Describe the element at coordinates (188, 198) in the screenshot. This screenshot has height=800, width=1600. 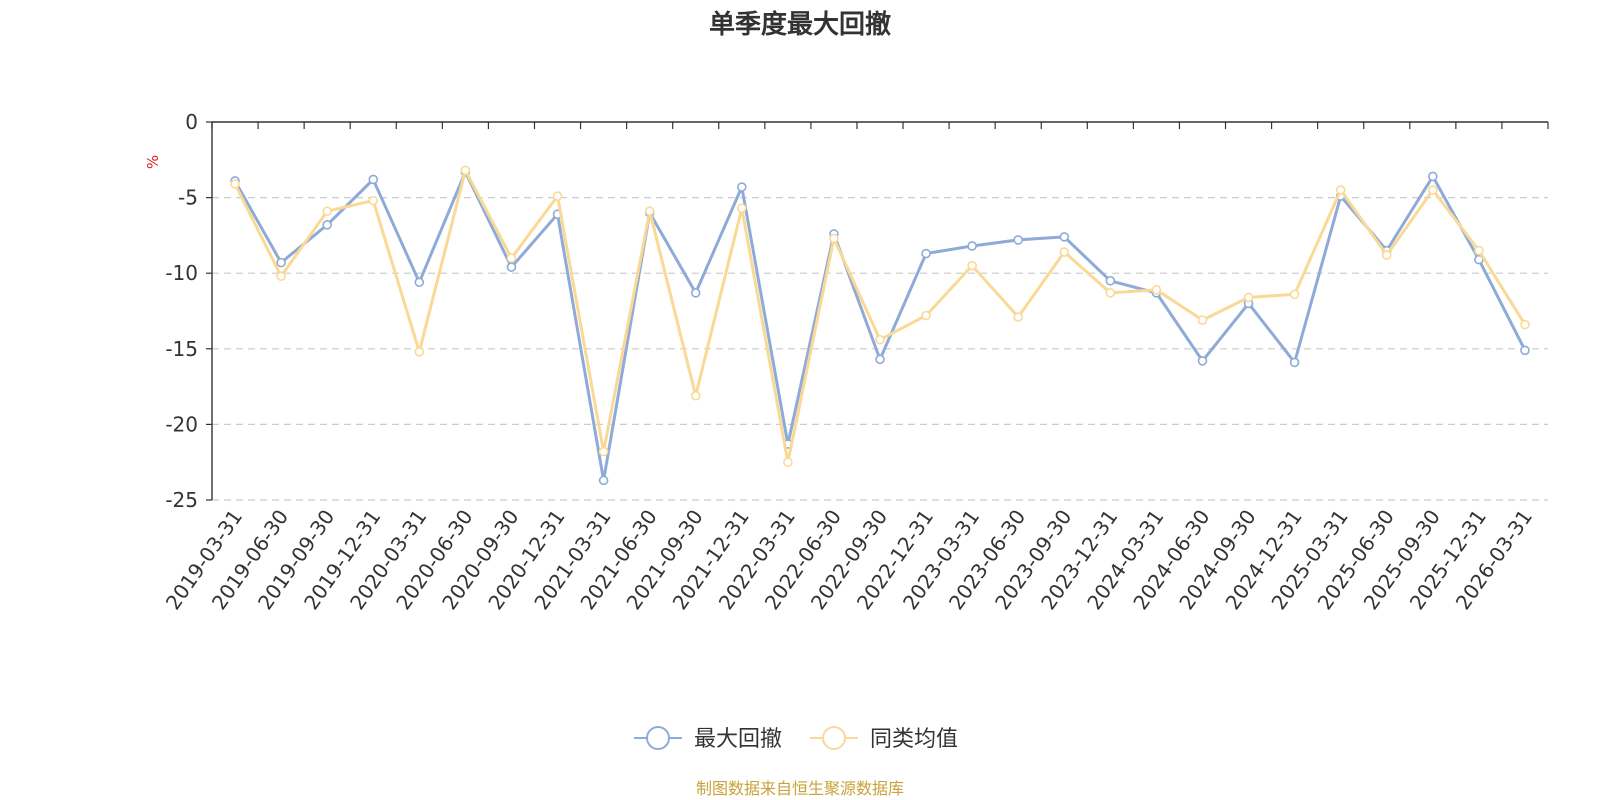
I see `y-tick-label: -5` at that location.